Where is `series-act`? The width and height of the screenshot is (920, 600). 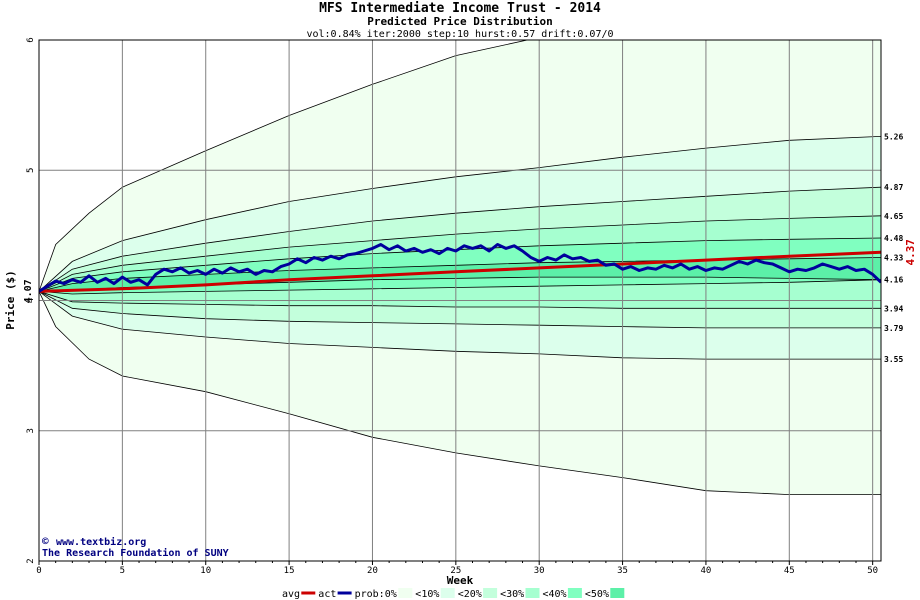 series-act is located at coordinates (460, 268).